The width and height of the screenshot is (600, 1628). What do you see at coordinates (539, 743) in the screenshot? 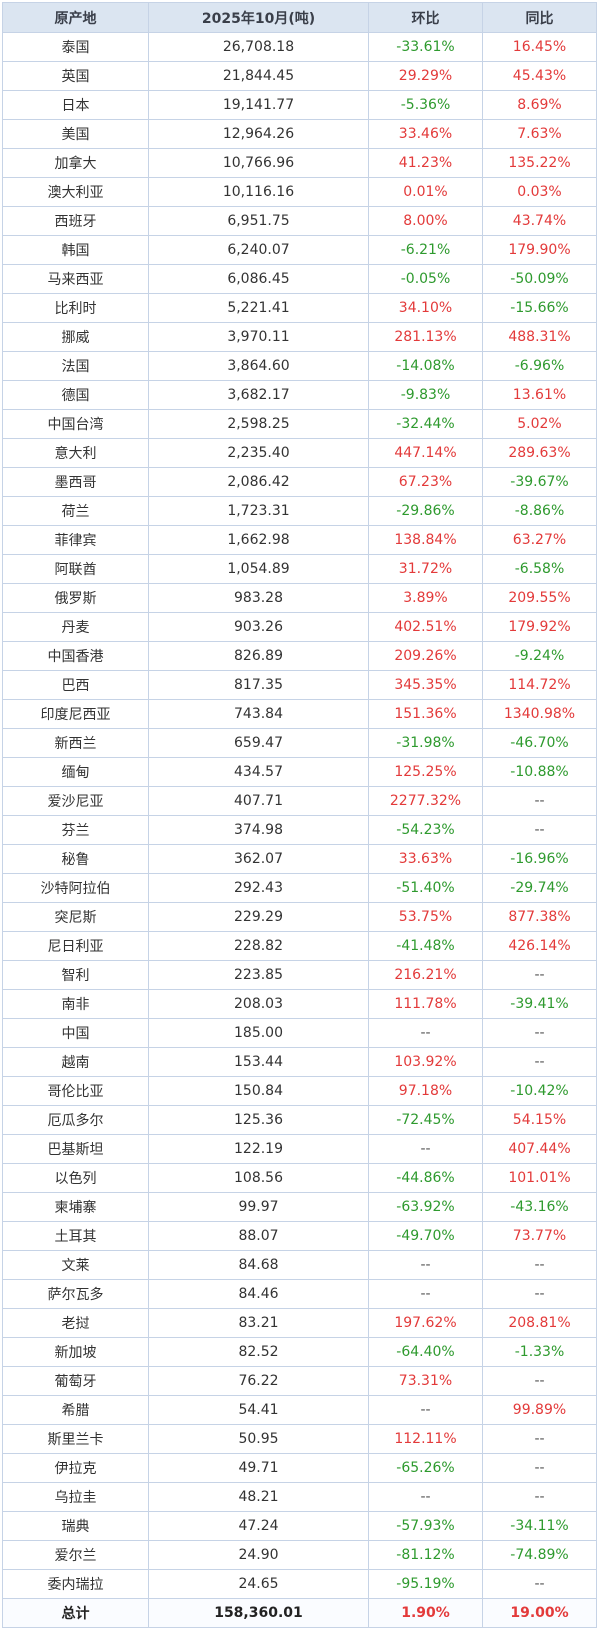
I see `yoy-cell: -46.70%` at bounding box center [539, 743].